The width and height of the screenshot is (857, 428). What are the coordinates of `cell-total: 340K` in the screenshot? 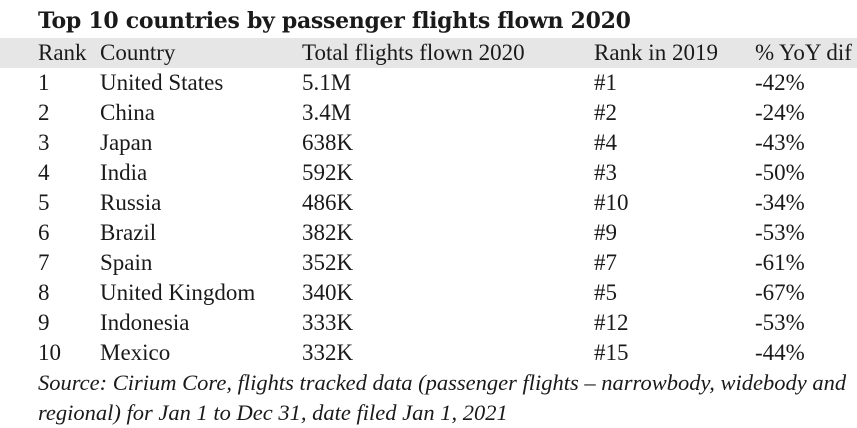 It's located at (328, 292).